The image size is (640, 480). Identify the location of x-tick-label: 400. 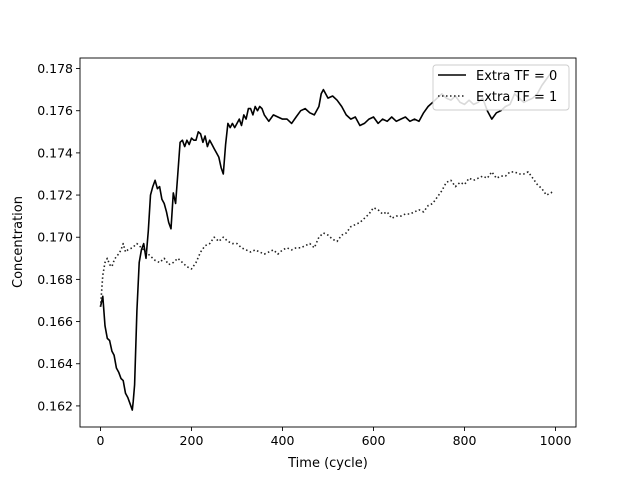
(283, 440).